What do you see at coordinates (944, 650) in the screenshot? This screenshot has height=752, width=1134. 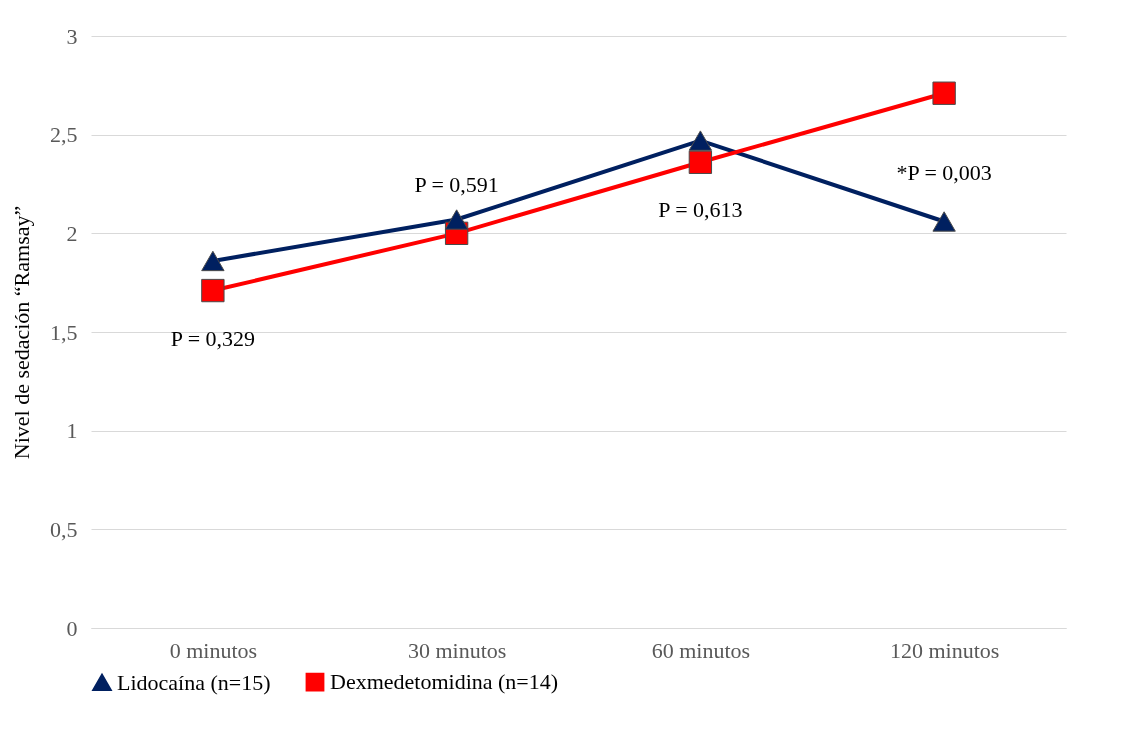 I see `x-tick-label: 120 minutos` at bounding box center [944, 650].